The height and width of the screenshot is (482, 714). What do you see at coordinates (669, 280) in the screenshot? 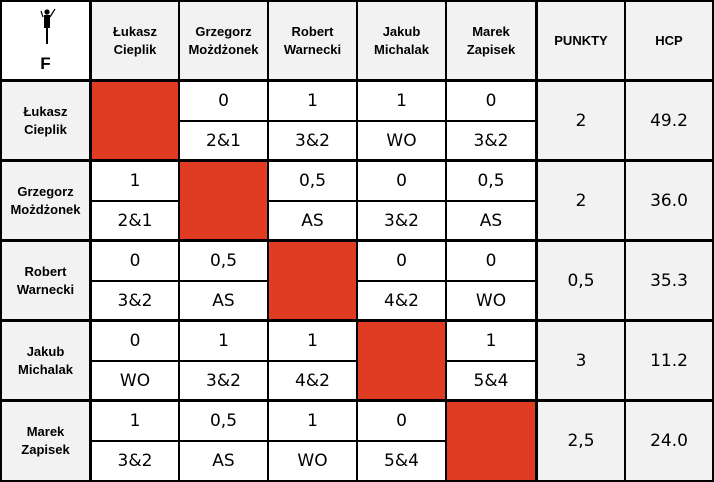
I see `hcp-value: 35.3` at bounding box center [669, 280].